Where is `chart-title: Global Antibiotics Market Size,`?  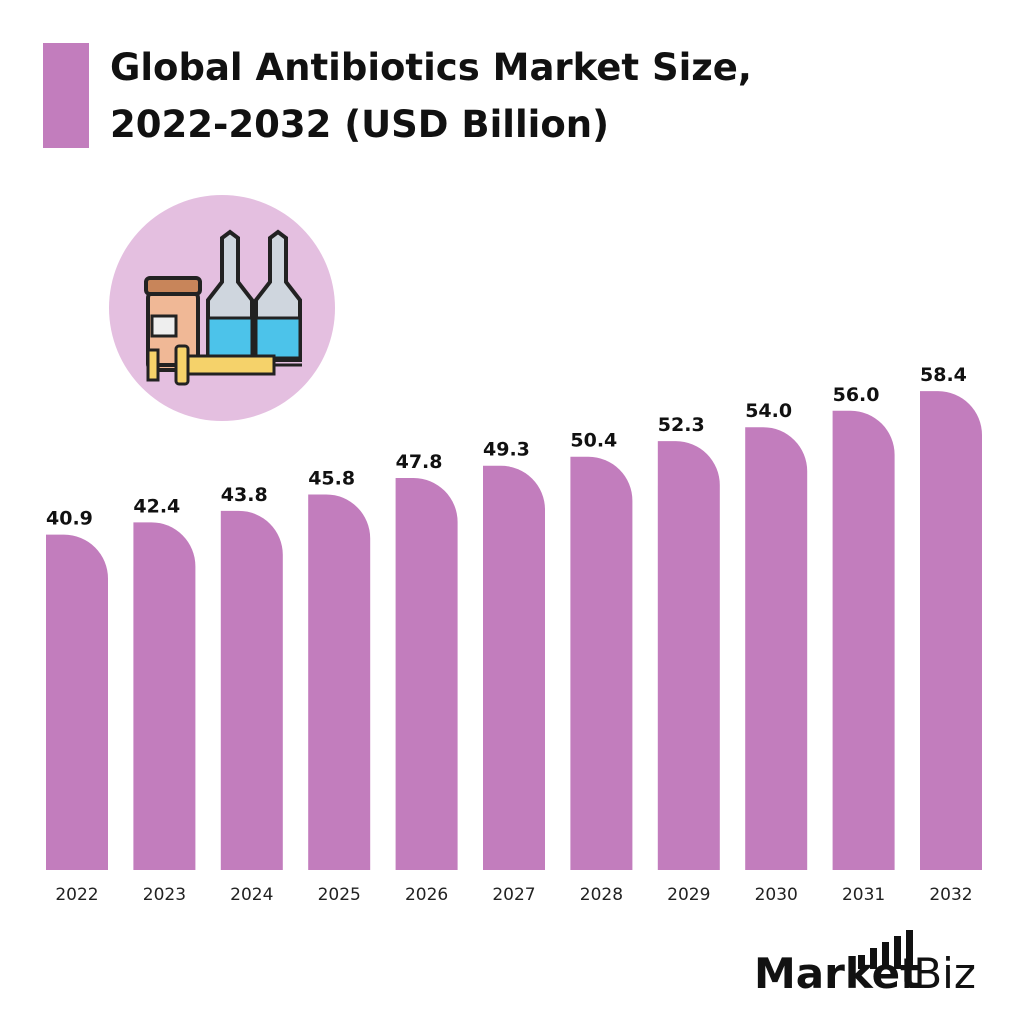
chart-title: Global Antibiotics Market Size, is located at coordinates (431, 67).